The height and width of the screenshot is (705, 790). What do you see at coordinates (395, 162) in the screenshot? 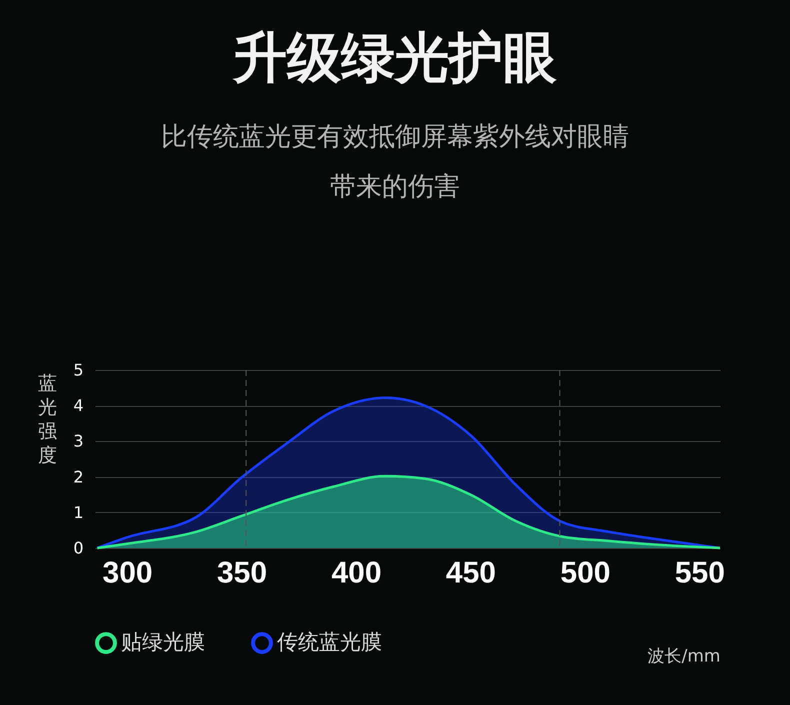
I see `chart-subtitle: 比传统蓝光更有效抵御屏幕紫外线对眼睛带来的伤害` at bounding box center [395, 162].